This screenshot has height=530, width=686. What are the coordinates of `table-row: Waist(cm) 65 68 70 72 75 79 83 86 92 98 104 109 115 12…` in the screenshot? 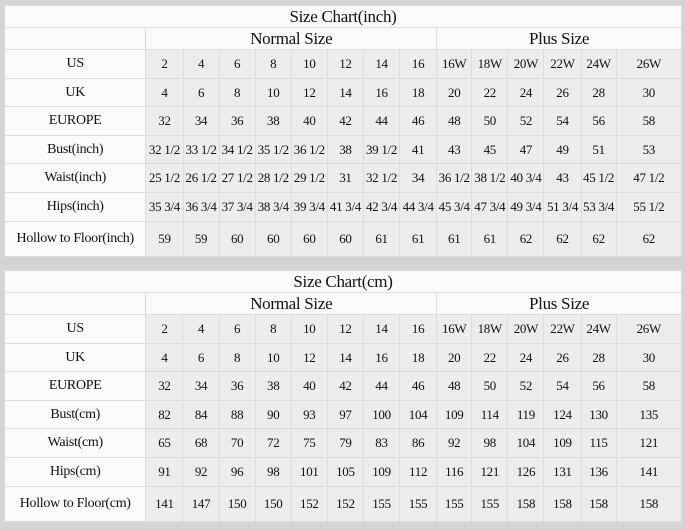 It's located at (343, 443).